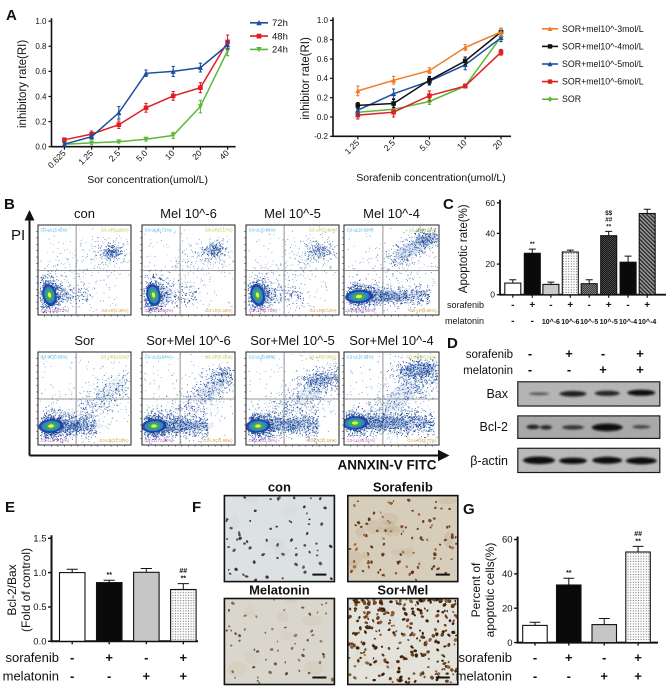 The width and height of the screenshot is (668, 695). Describe the element at coordinates (196, 507) in the screenshot. I see `svg-text: F` at that location.